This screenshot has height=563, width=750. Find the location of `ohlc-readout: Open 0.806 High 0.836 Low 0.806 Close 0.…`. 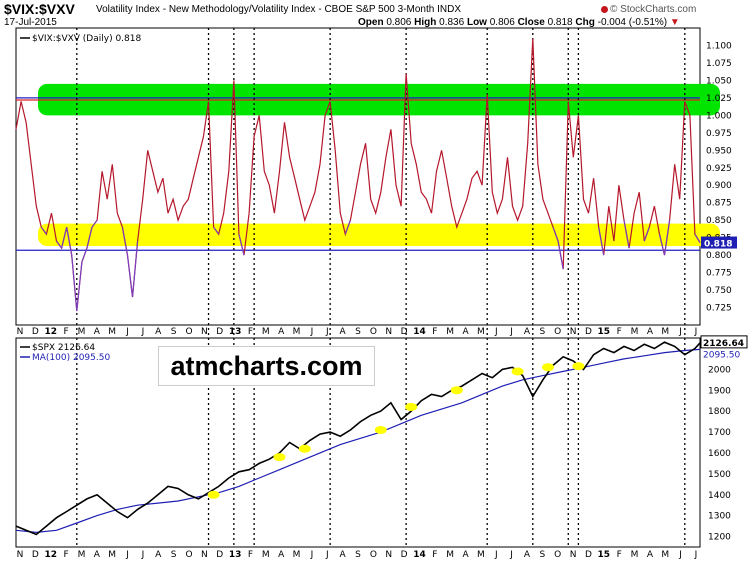

ohlc-readout: Open 0.806 High 0.836 Low 0.806 Close 0.… is located at coordinates (519, 22).